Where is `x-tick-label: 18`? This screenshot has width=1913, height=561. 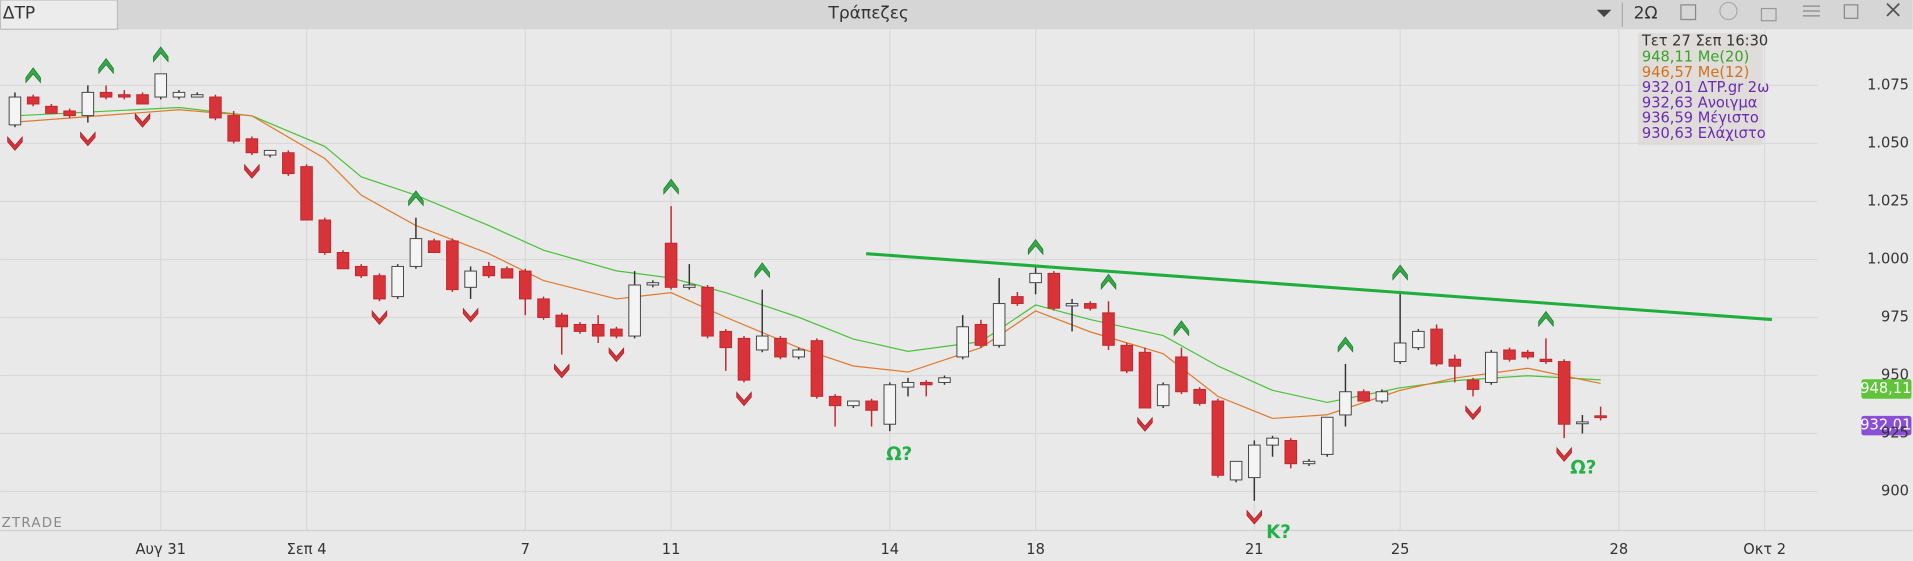 x-tick-label: 18 is located at coordinates (1035, 549).